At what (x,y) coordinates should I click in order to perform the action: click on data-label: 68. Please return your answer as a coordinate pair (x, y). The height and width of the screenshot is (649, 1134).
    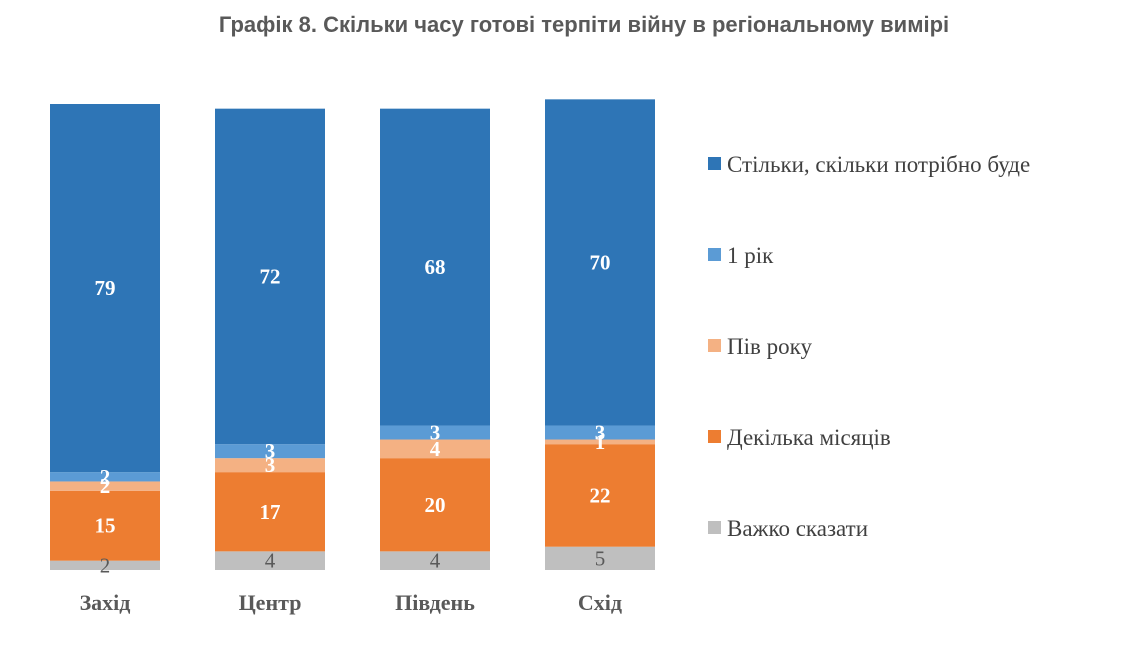
    Looking at the image, I should click on (435, 267).